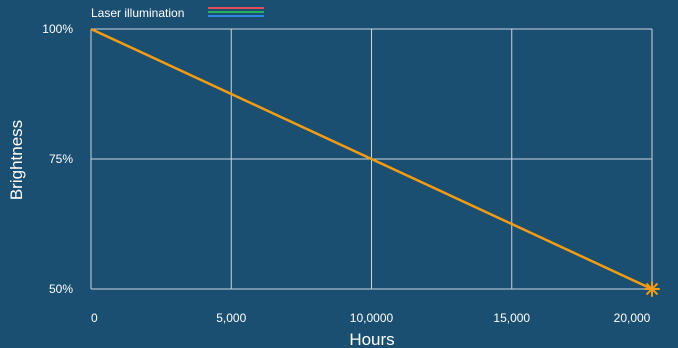 The width and height of the screenshot is (678, 348). I want to click on y-tick-labels: 50% 75% 100%, so click(57, 159).